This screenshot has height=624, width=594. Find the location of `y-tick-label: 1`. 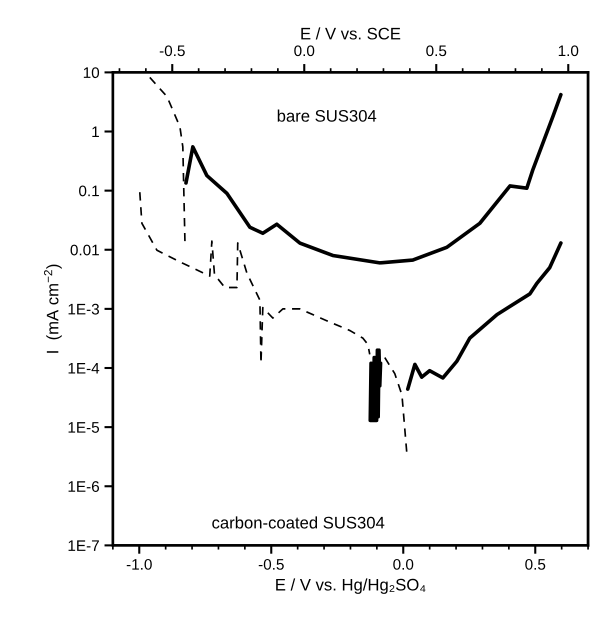

y-tick-label: 1 is located at coordinates (95, 132).